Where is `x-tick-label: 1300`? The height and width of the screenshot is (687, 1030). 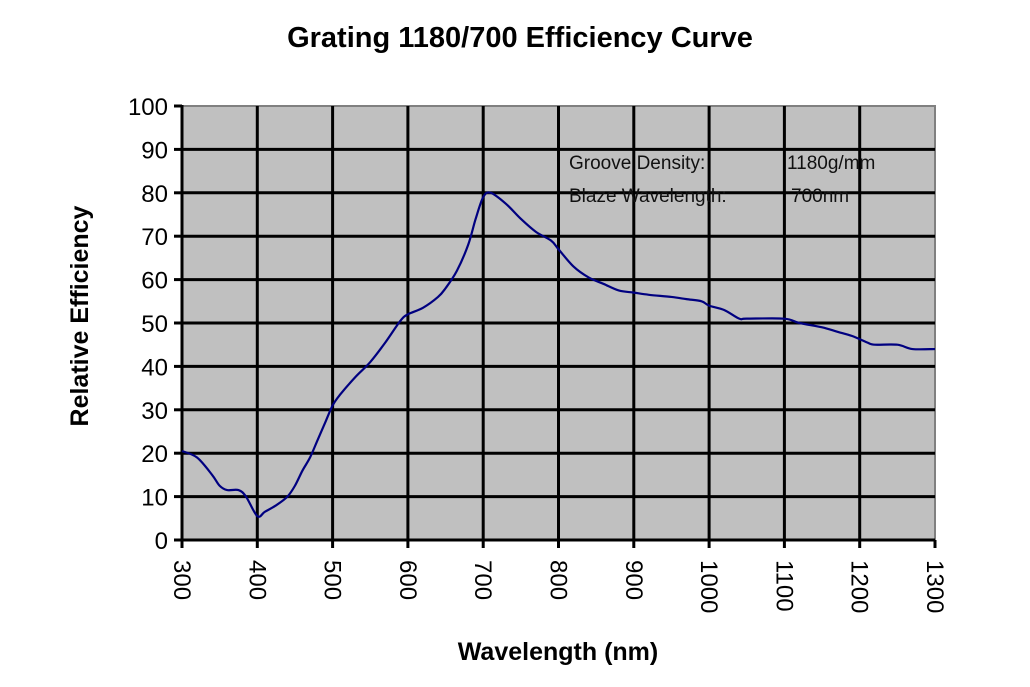 x-tick-label: 1300 is located at coordinates (934, 586).